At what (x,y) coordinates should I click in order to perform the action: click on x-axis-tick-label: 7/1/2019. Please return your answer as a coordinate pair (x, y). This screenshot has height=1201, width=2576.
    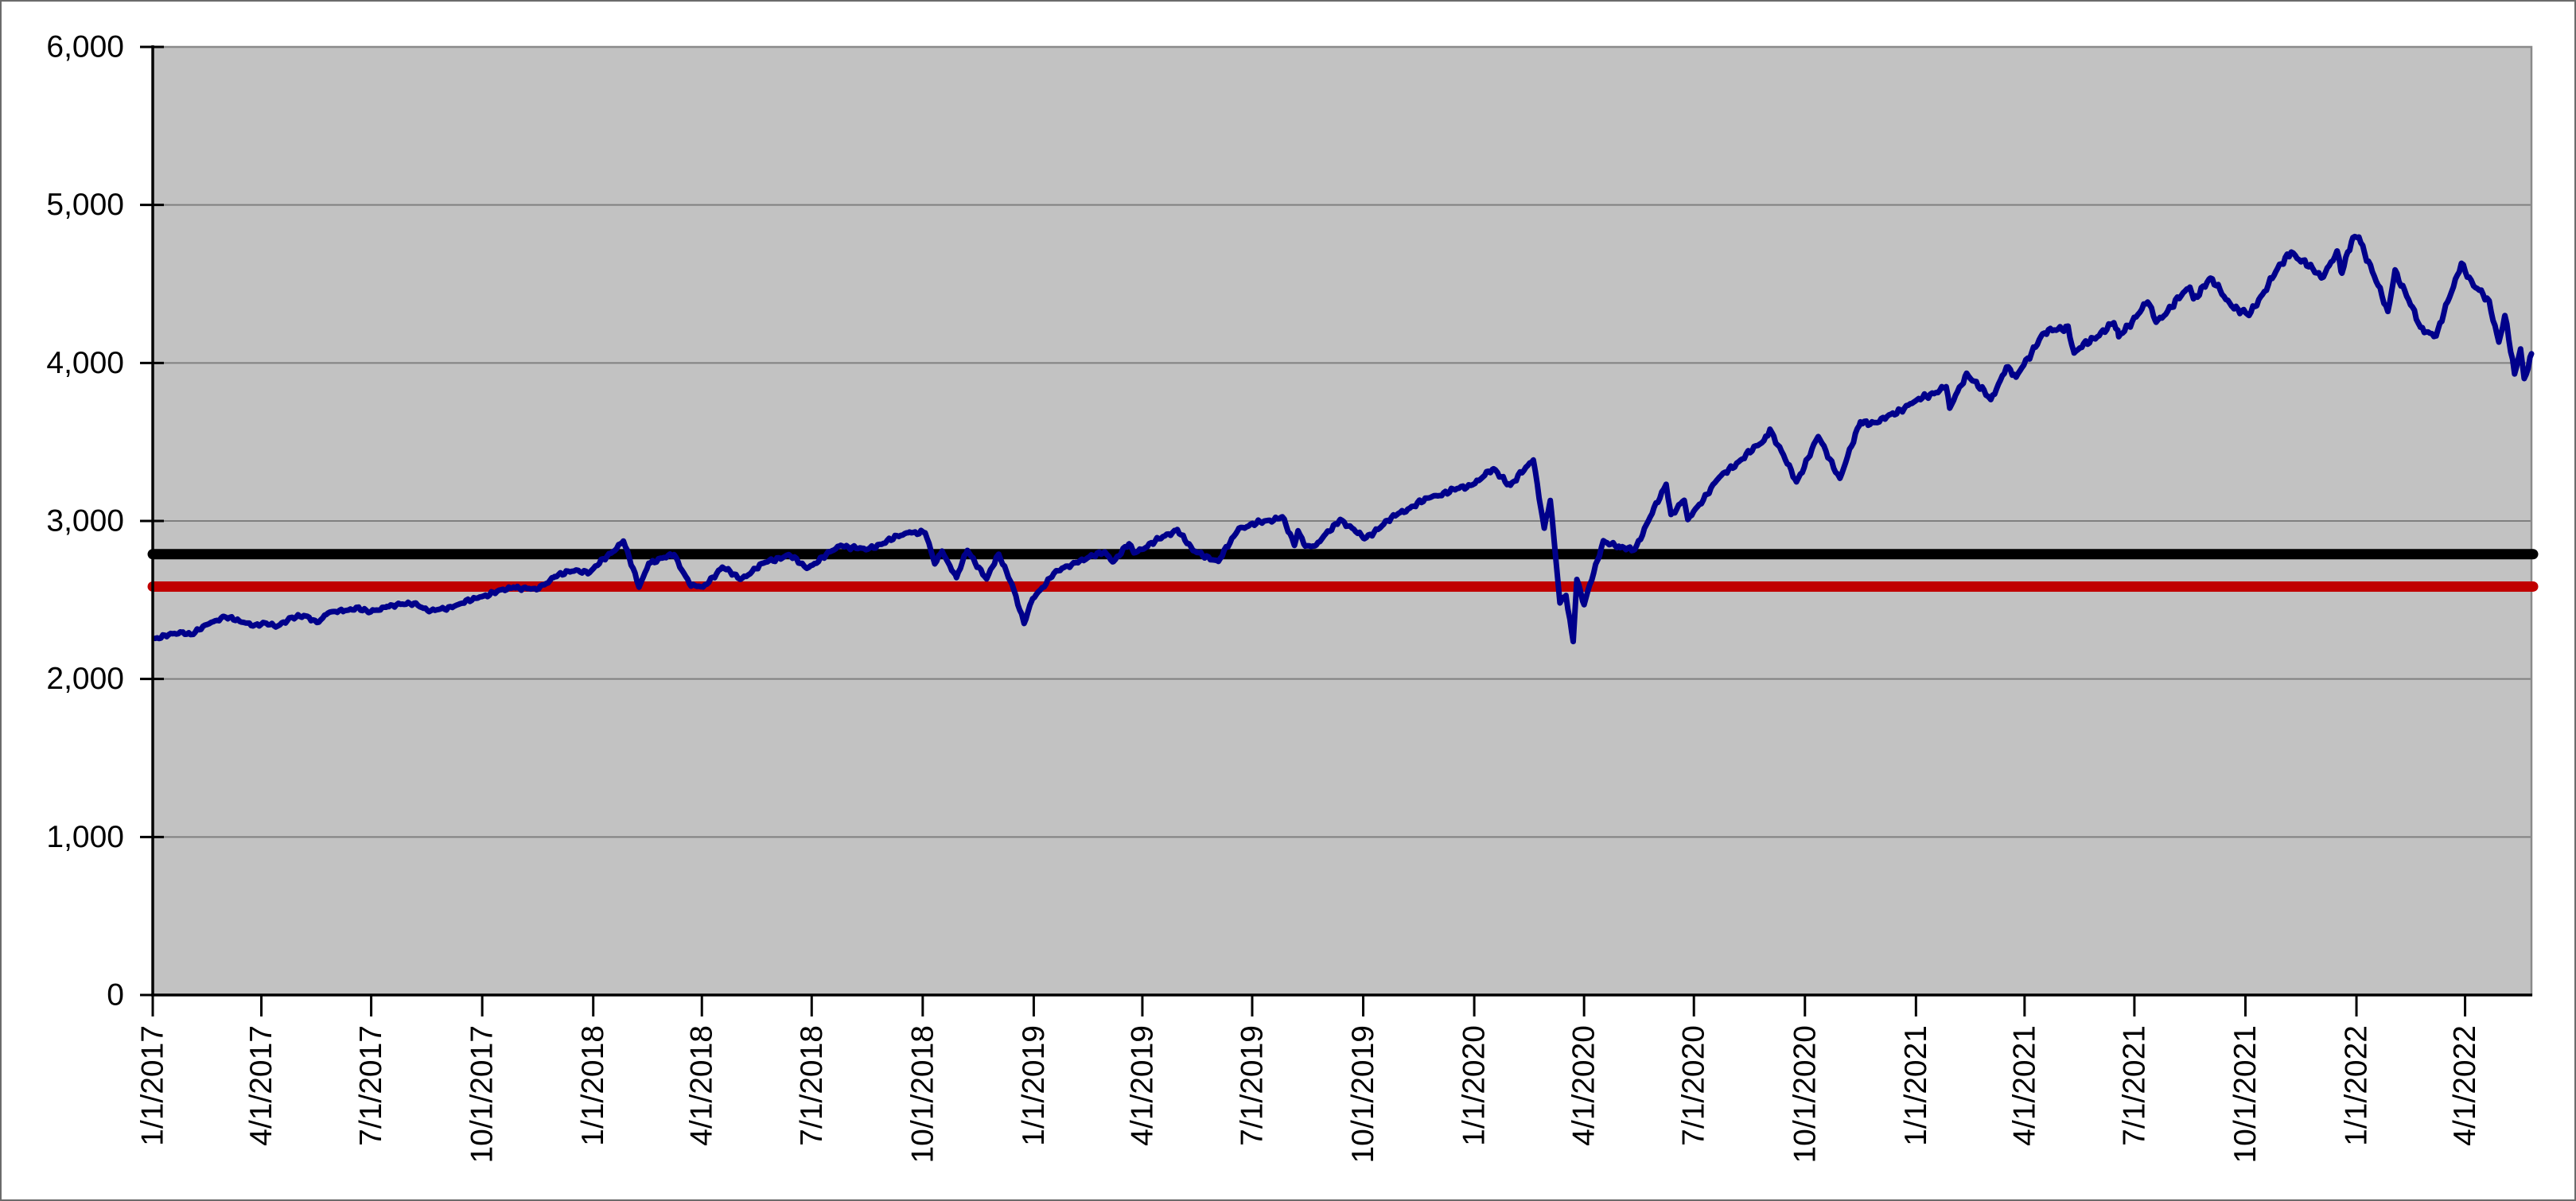
    Looking at the image, I should click on (1252, 1086).